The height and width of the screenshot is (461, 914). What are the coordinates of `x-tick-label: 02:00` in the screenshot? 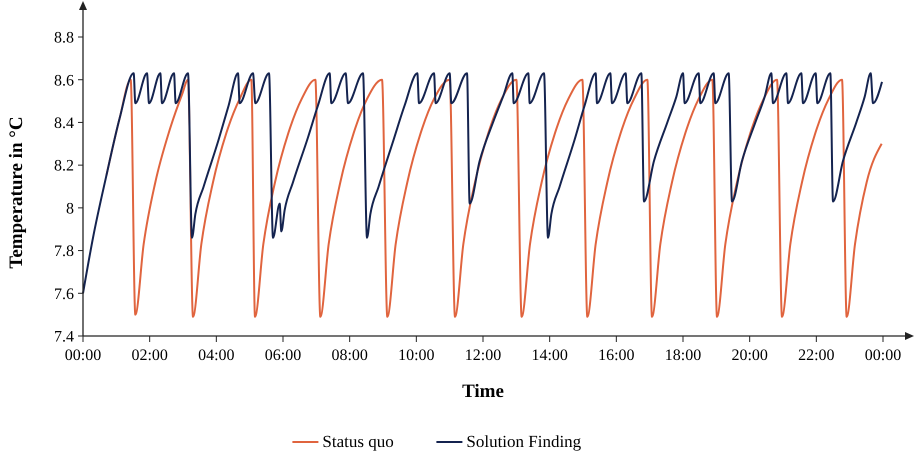 It's located at (149, 355).